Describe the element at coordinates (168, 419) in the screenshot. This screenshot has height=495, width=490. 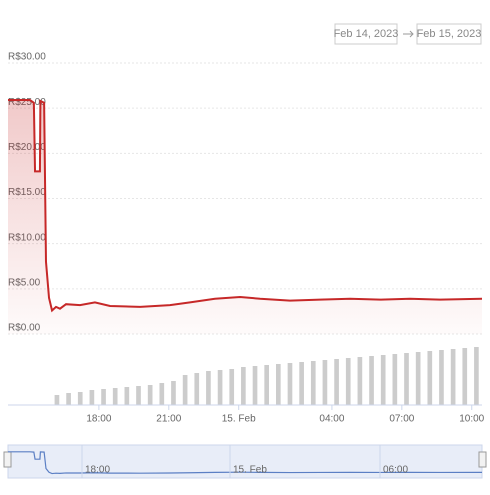
I see `x-tick-label: 21:00` at that location.